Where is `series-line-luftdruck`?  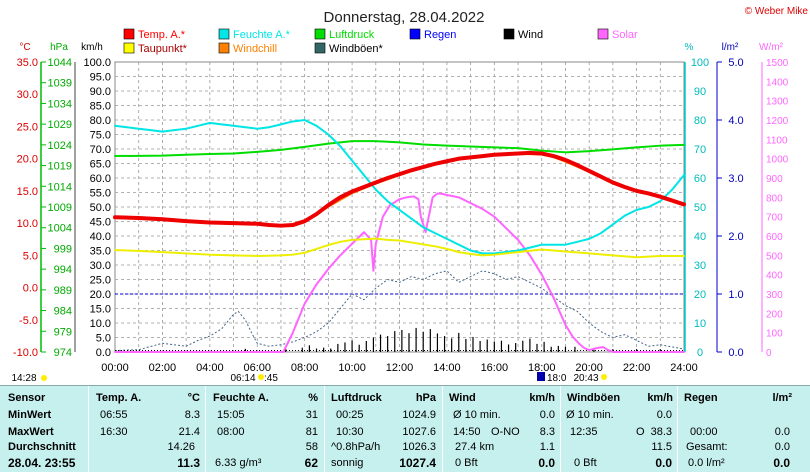
series-line-luftdruck is located at coordinates (399, 149).